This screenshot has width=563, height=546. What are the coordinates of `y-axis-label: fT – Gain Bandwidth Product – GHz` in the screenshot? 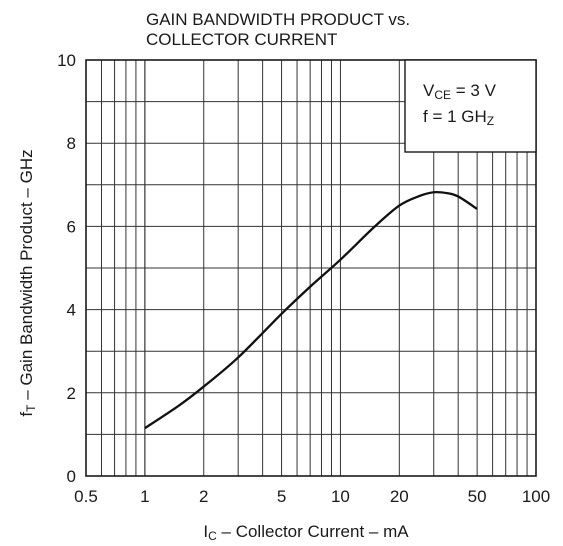 It's located at (27, 282).